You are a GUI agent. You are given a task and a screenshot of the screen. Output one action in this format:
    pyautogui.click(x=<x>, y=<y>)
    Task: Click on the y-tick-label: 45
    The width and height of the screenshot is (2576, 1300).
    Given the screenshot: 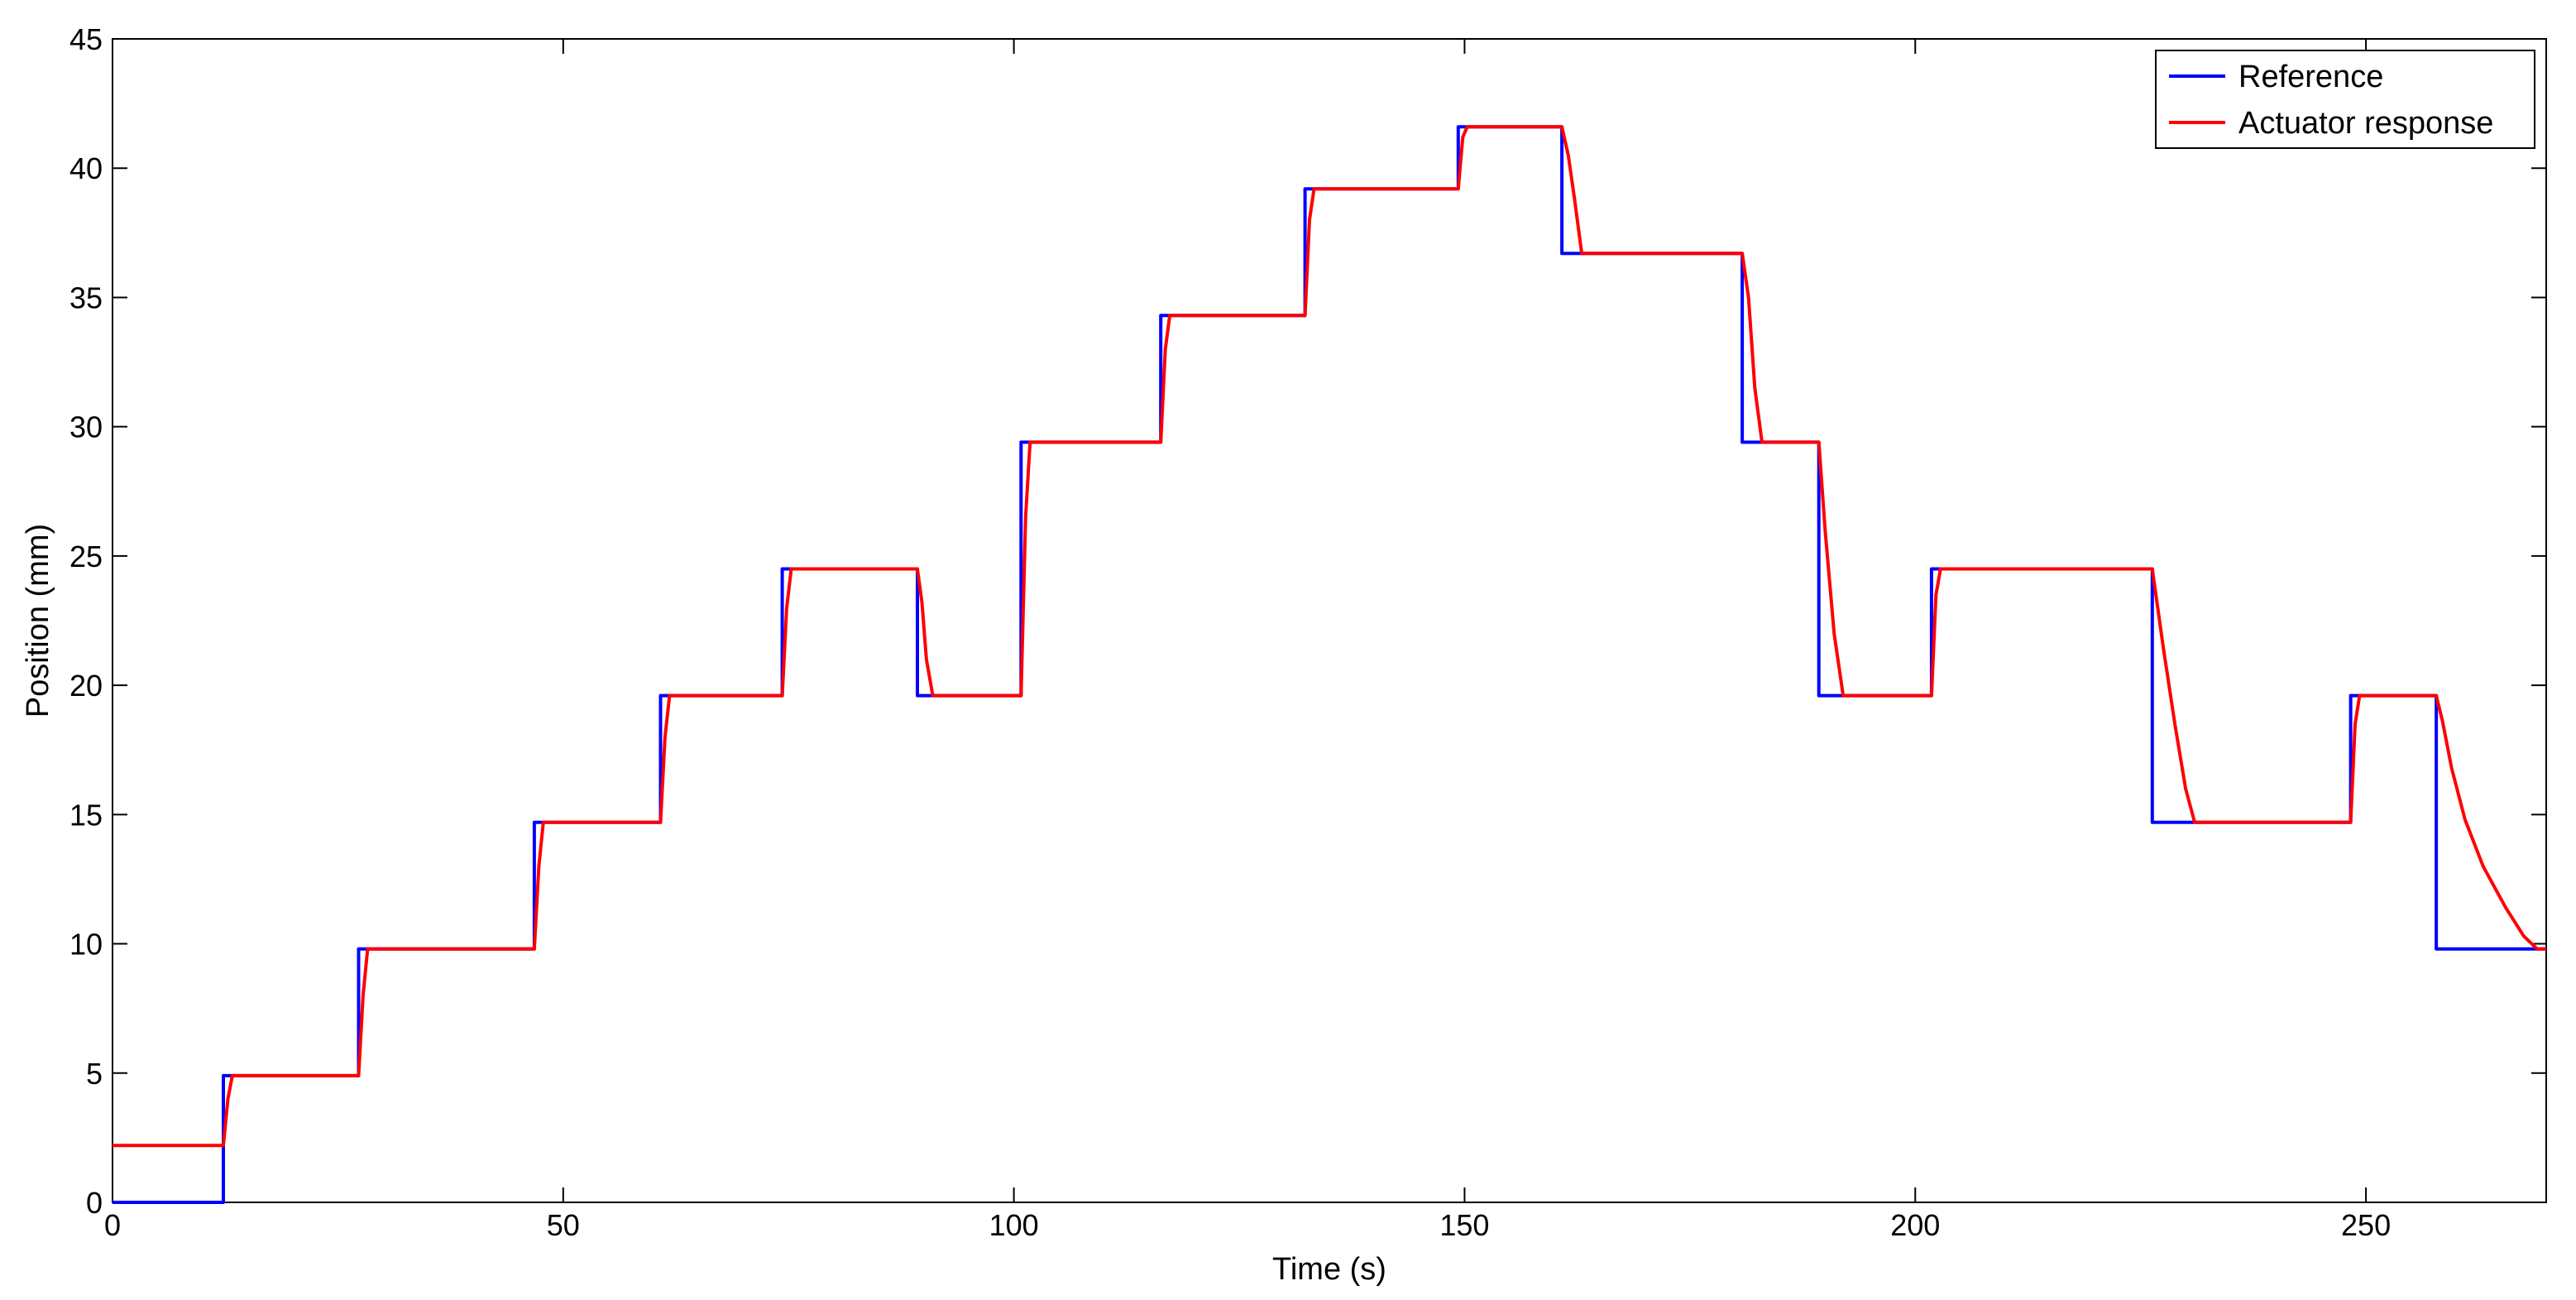 What is the action you would take?
    pyautogui.click(x=86, y=39)
    